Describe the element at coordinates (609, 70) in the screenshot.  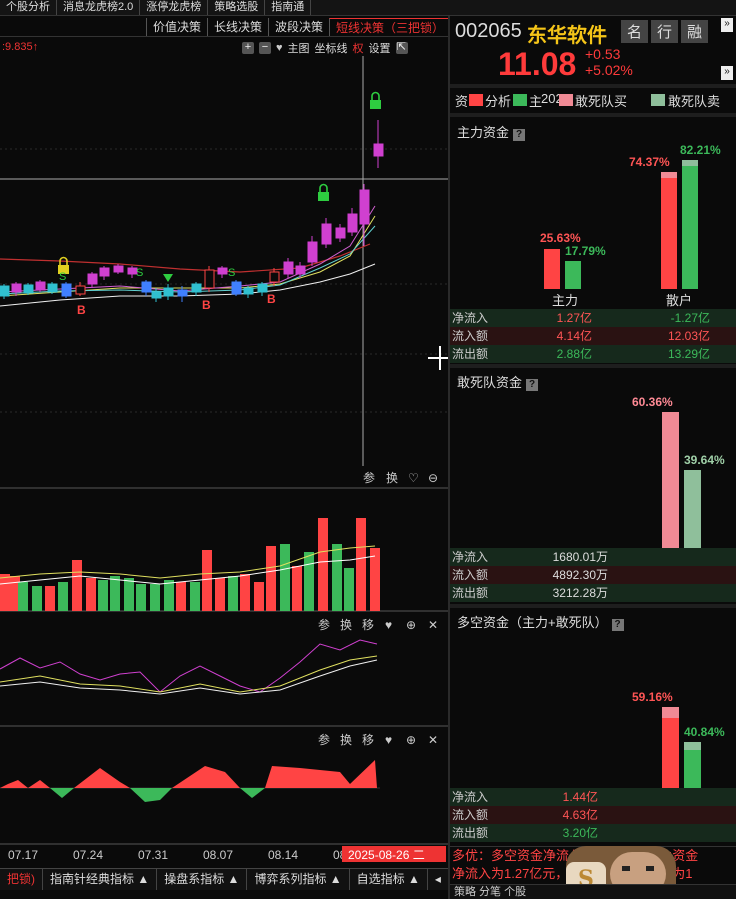
I see `price-change-pct: +5.02%` at that location.